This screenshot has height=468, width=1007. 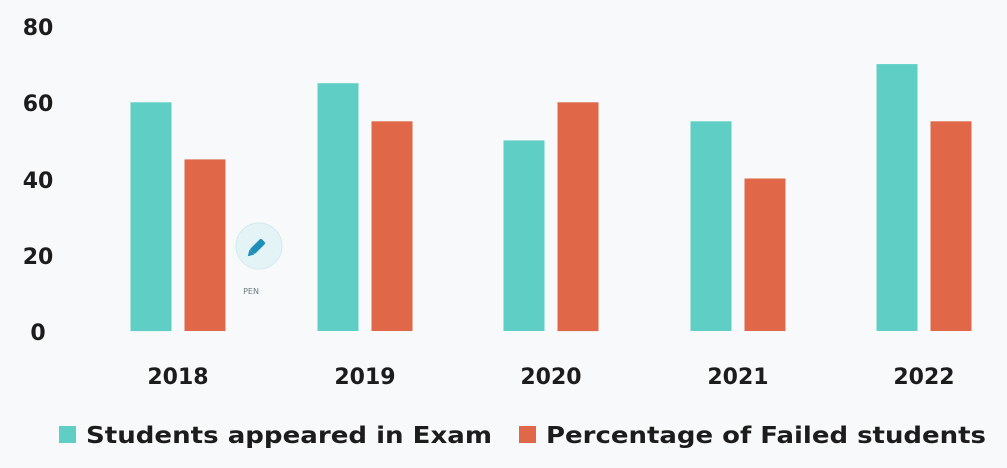 What do you see at coordinates (151, 217) in the screenshot?
I see `bar-students-appeared-2018` at bounding box center [151, 217].